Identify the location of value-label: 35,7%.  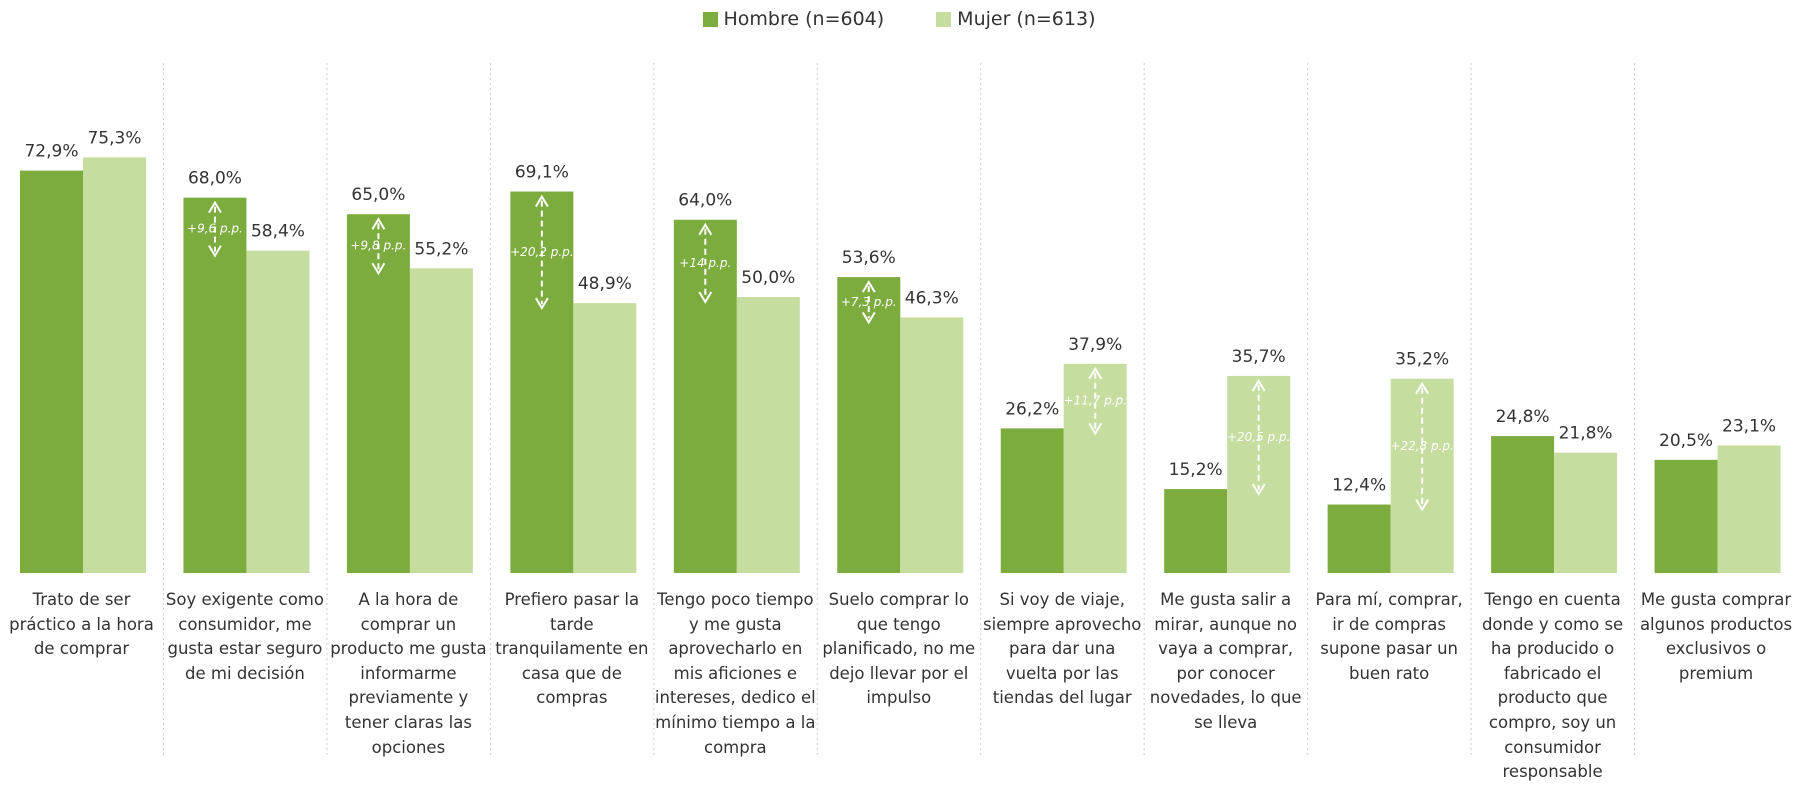
(1259, 357).